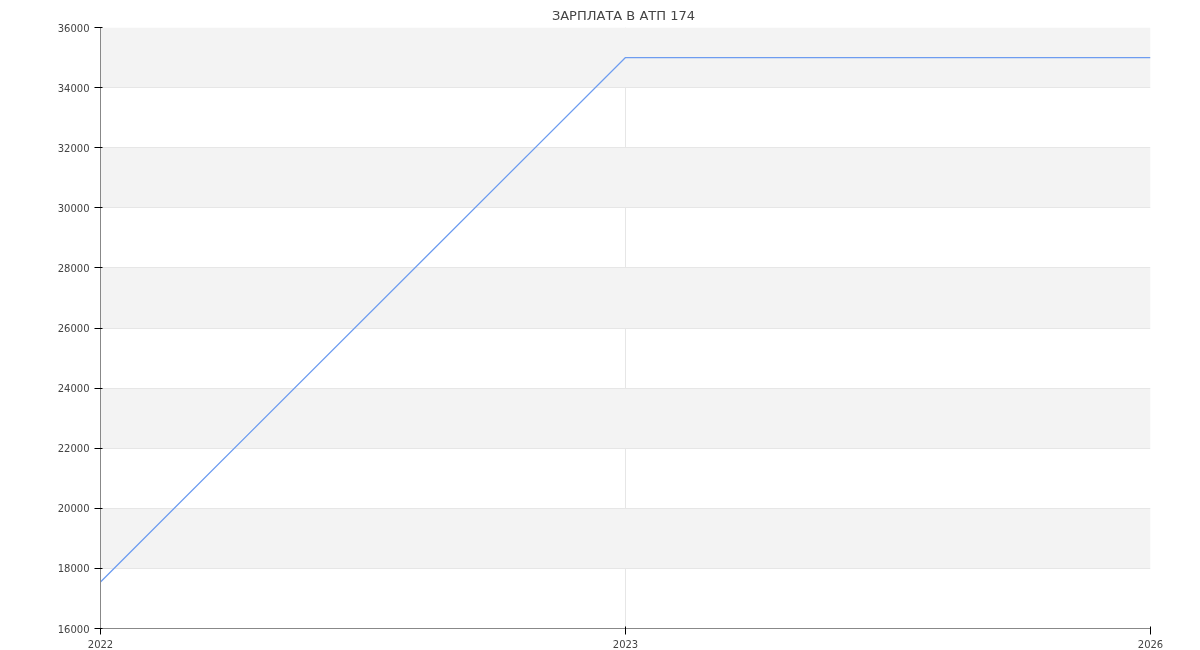  What do you see at coordinates (73, 569) in the screenshot?
I see `y-tick-label: 18000` at bounding box center [73, 569].